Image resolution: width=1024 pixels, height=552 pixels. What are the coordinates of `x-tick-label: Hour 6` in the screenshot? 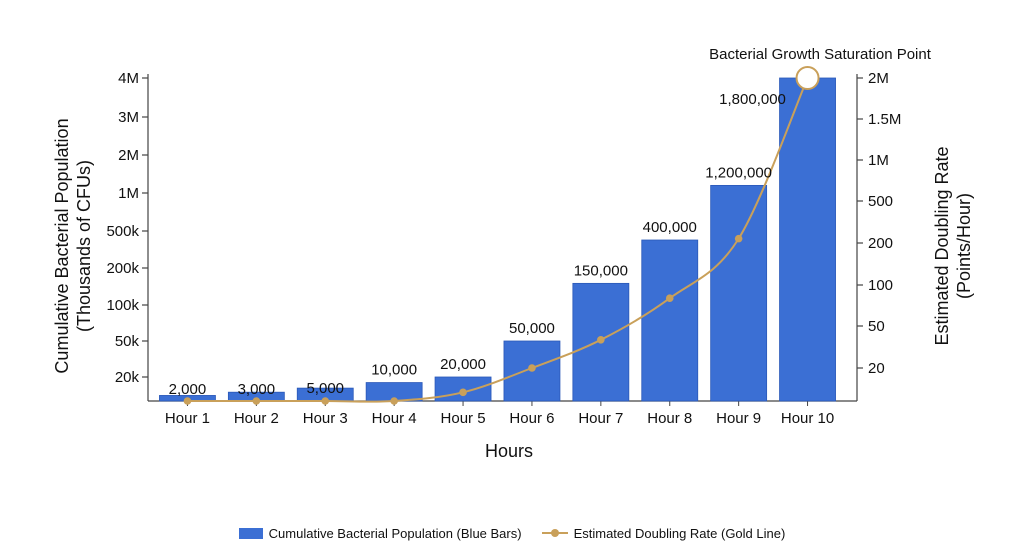 It's located at (531, 418).